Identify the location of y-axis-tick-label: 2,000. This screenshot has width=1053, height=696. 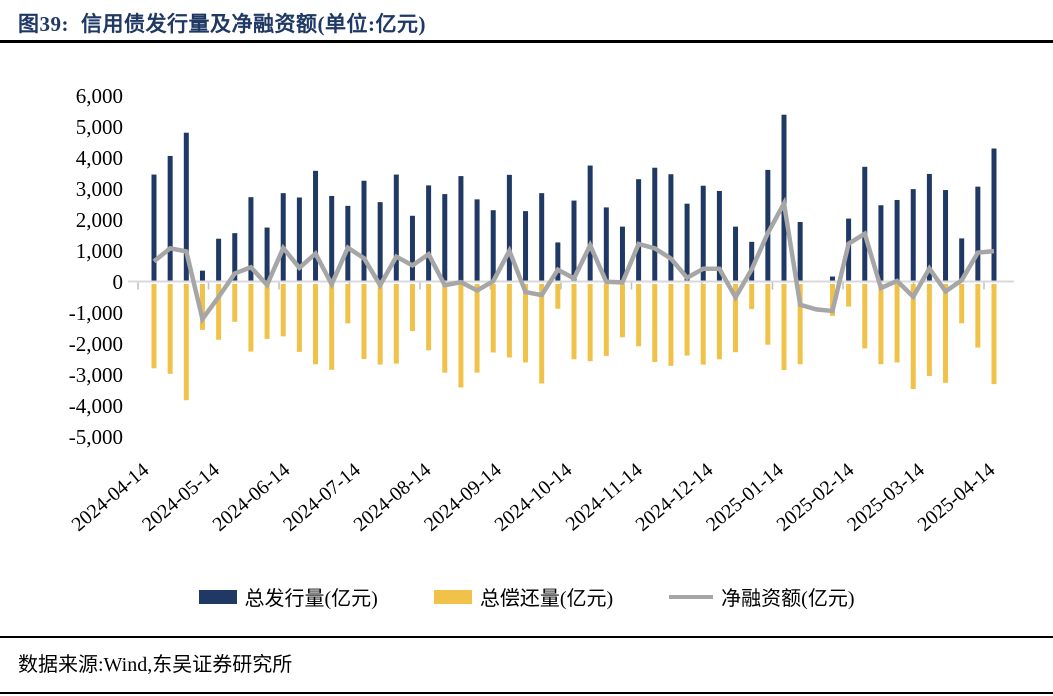
(99, 220).